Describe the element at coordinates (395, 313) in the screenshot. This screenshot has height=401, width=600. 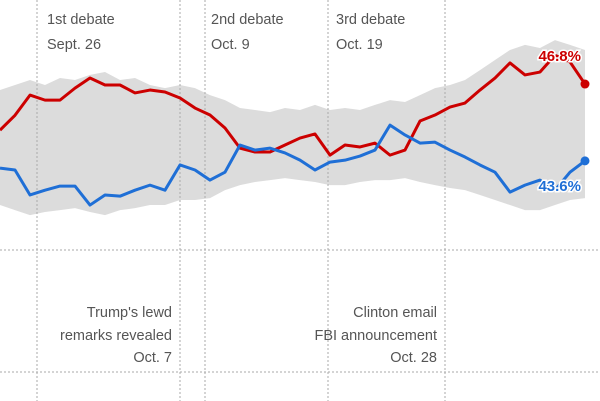
I see `annotation: Clinton email` at that location.